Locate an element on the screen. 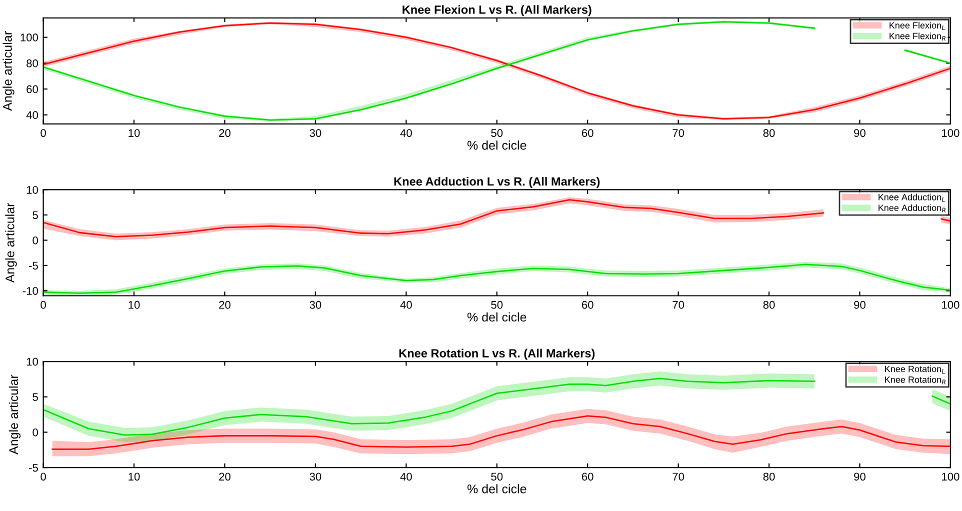 This screenshot has width=962, height=511. legend-label: Knee Rotation$_{L}$ is located at coordinates (915, 370).